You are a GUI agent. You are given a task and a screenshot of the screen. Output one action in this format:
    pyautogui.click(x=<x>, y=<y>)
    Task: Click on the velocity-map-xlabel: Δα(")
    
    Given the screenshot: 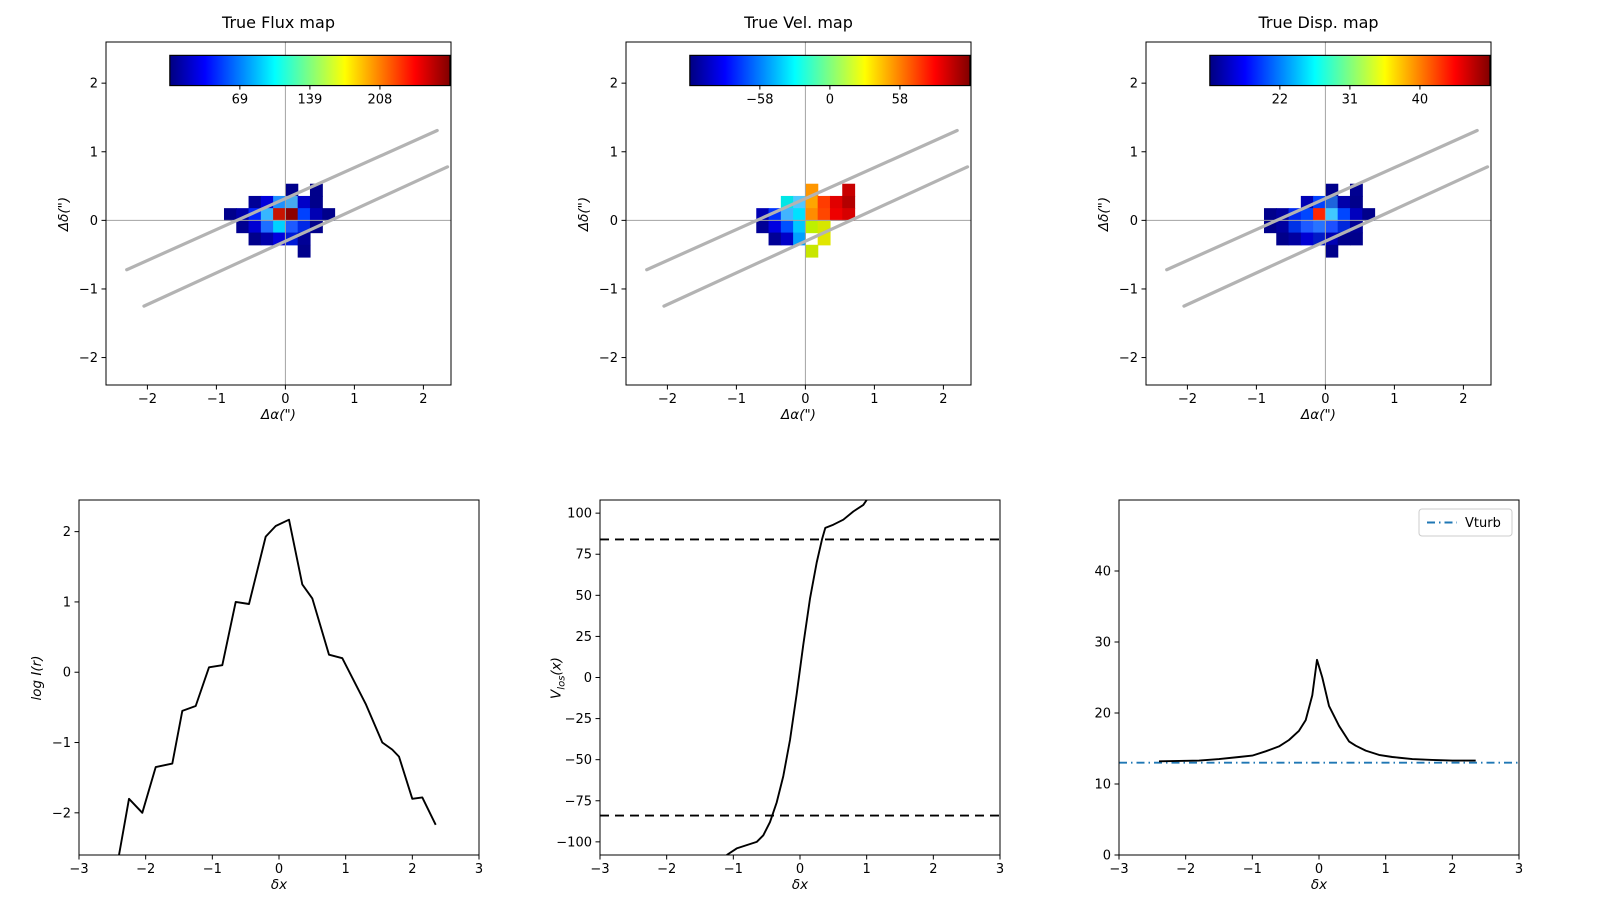 What is the action you would take?
    pyautogui.click(x=798, y=415)
    